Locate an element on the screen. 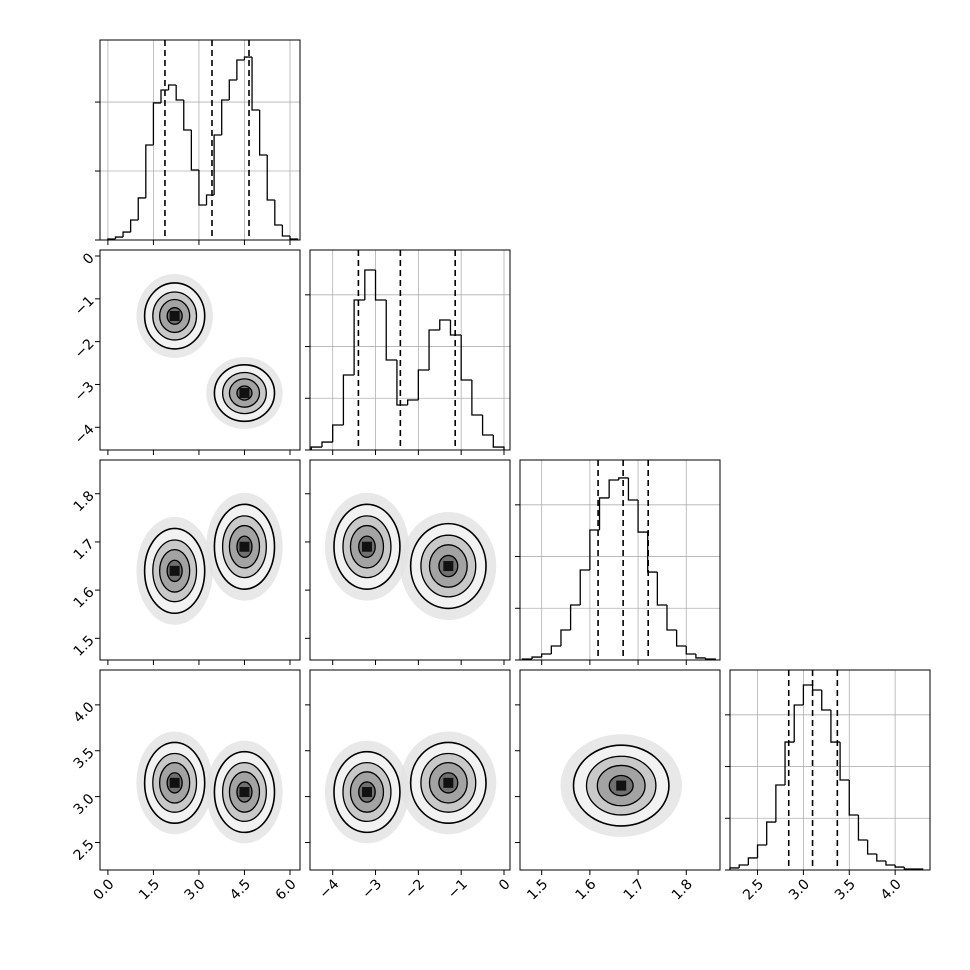  y-tick-label: −2 is located at coordinates (85, 349).